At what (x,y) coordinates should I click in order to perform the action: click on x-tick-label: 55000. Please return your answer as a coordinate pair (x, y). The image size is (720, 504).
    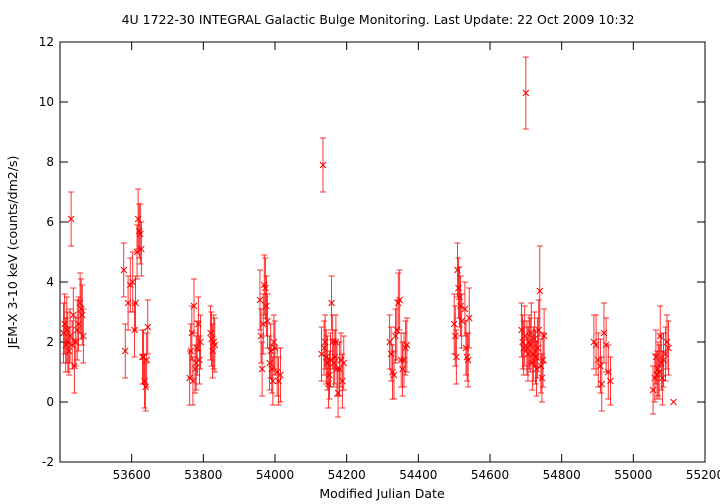
    Looking at the image, I should click on (633, 475).